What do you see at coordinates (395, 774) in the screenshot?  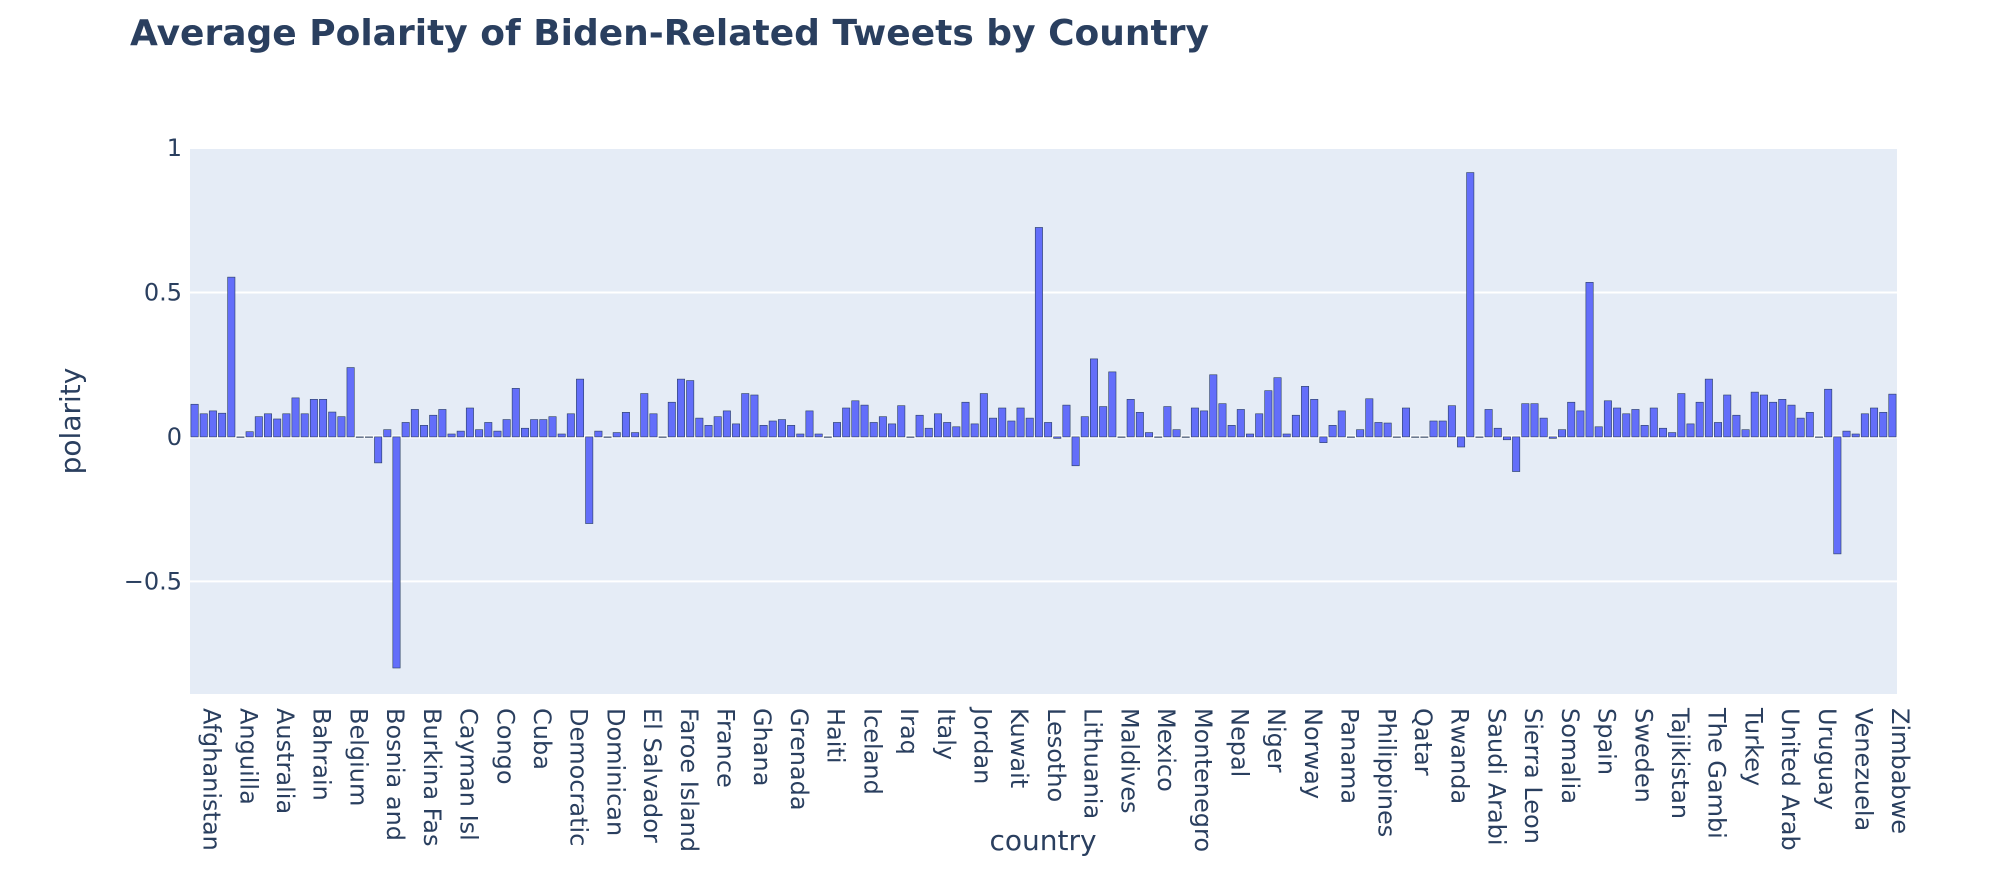 I see `x-tick-label: Bosnia and` at bounding box center [395, 774].